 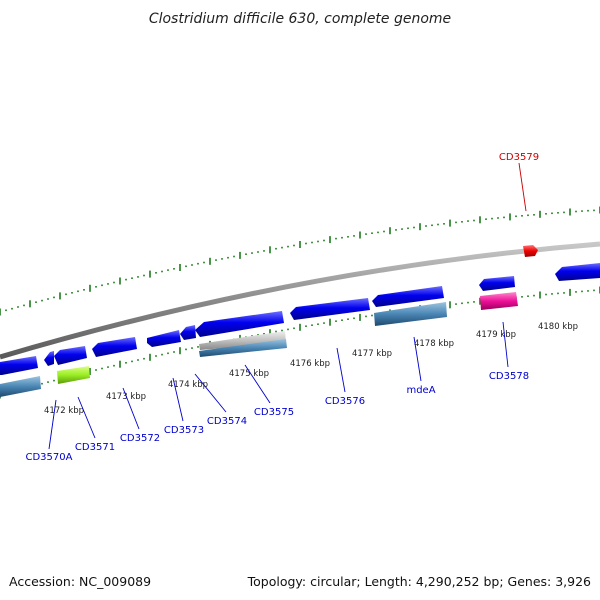 I want to click on gene-label: CD3576, so click(x=345, y=401).